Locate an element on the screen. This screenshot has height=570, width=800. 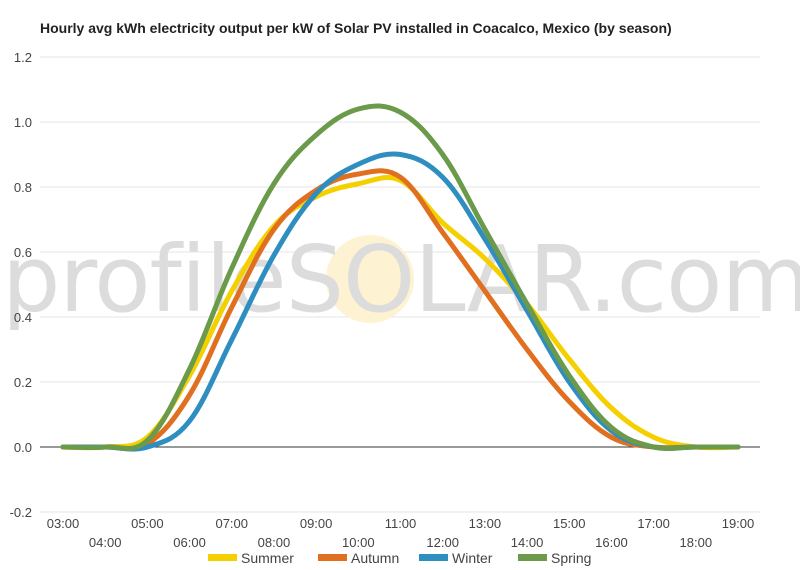
y-tick-label: 0.2 is located at coordinates (23, 382).